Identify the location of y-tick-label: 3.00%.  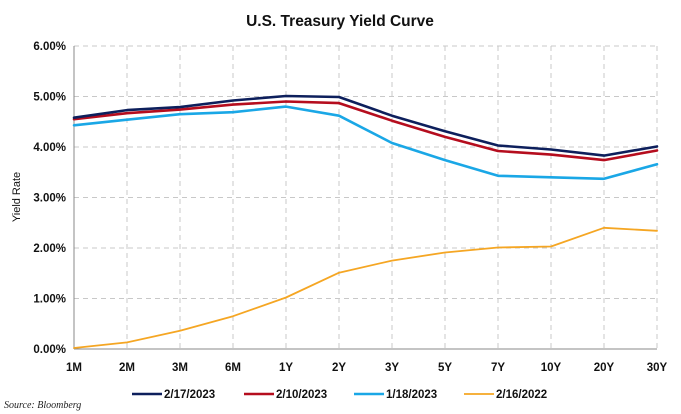
(49, 199).